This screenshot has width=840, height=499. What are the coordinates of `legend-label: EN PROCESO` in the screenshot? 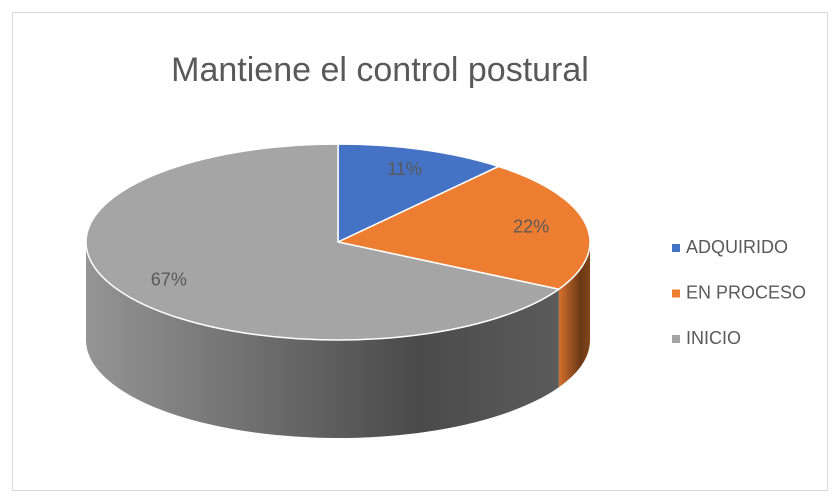 It's located at (746, 292).